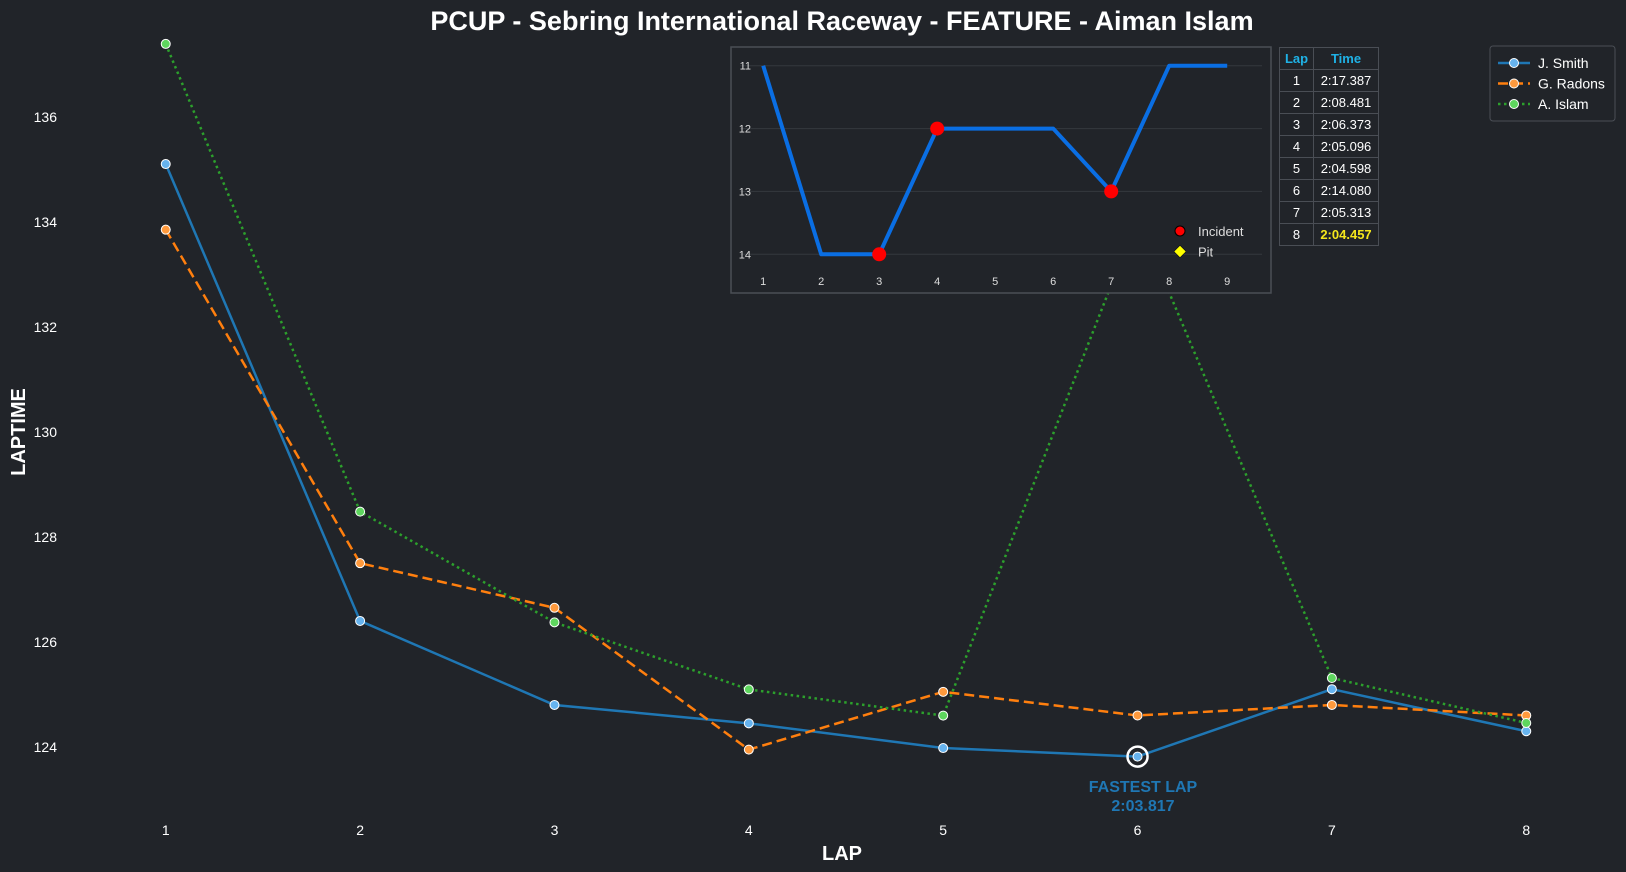 The image size is (1626, 872). I want to click on inset-x-tick-label: 2, so click(821, 282).